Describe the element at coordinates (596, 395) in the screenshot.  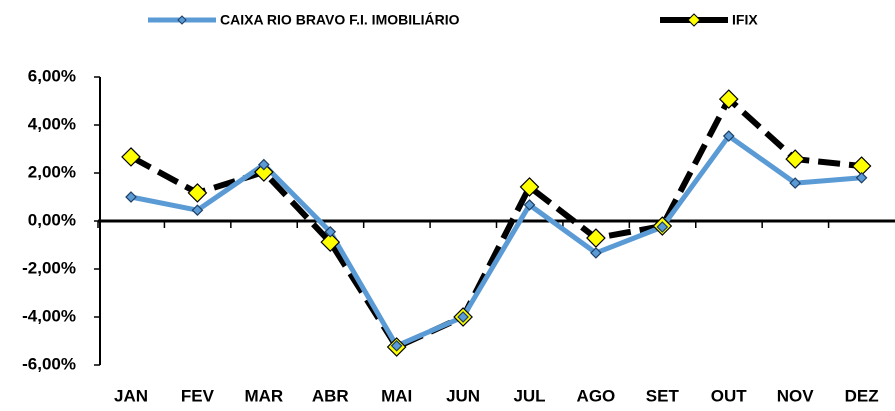
I see `x-tick-label: AGO` at that location.